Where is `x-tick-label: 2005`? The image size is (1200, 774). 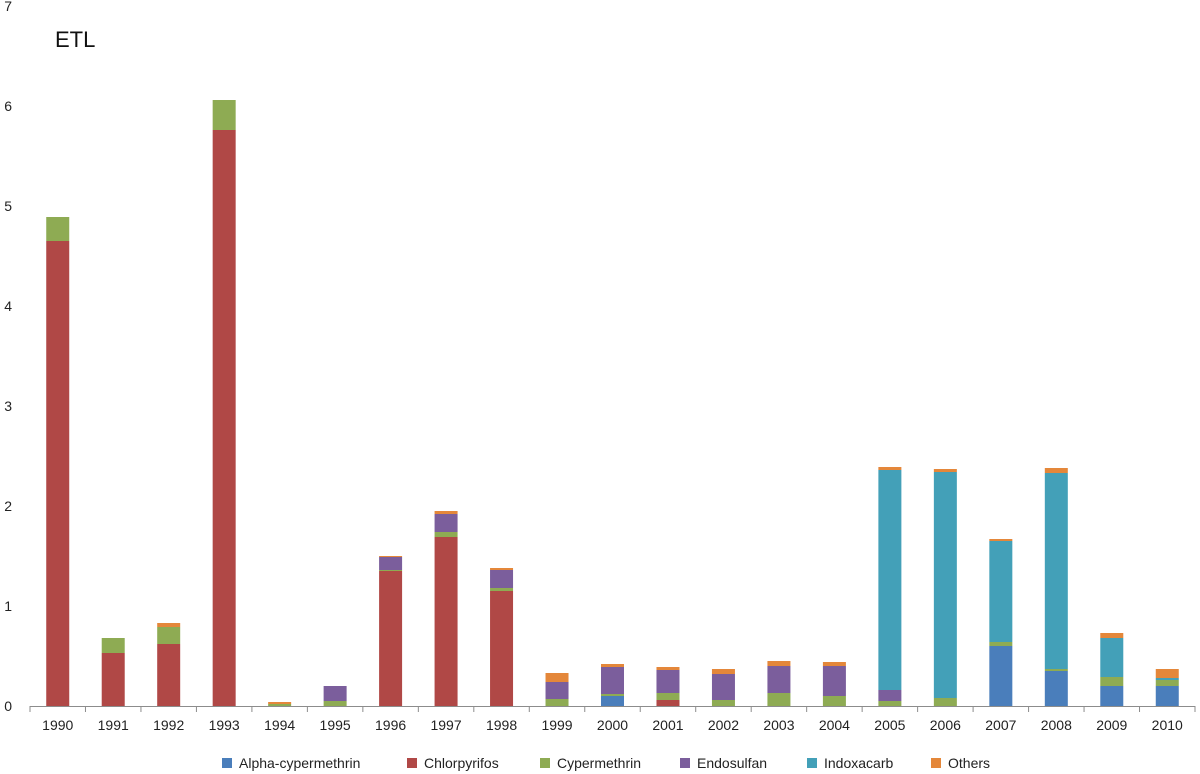 x-tick-label: 2005 is located at coordinates (889, 725).